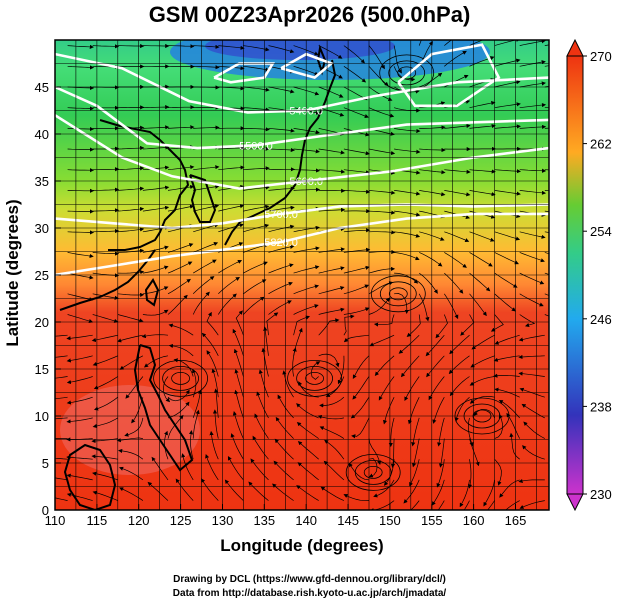 The image size is (619, 605). I want to click on y-tick-label: 5, so click(45, 463).